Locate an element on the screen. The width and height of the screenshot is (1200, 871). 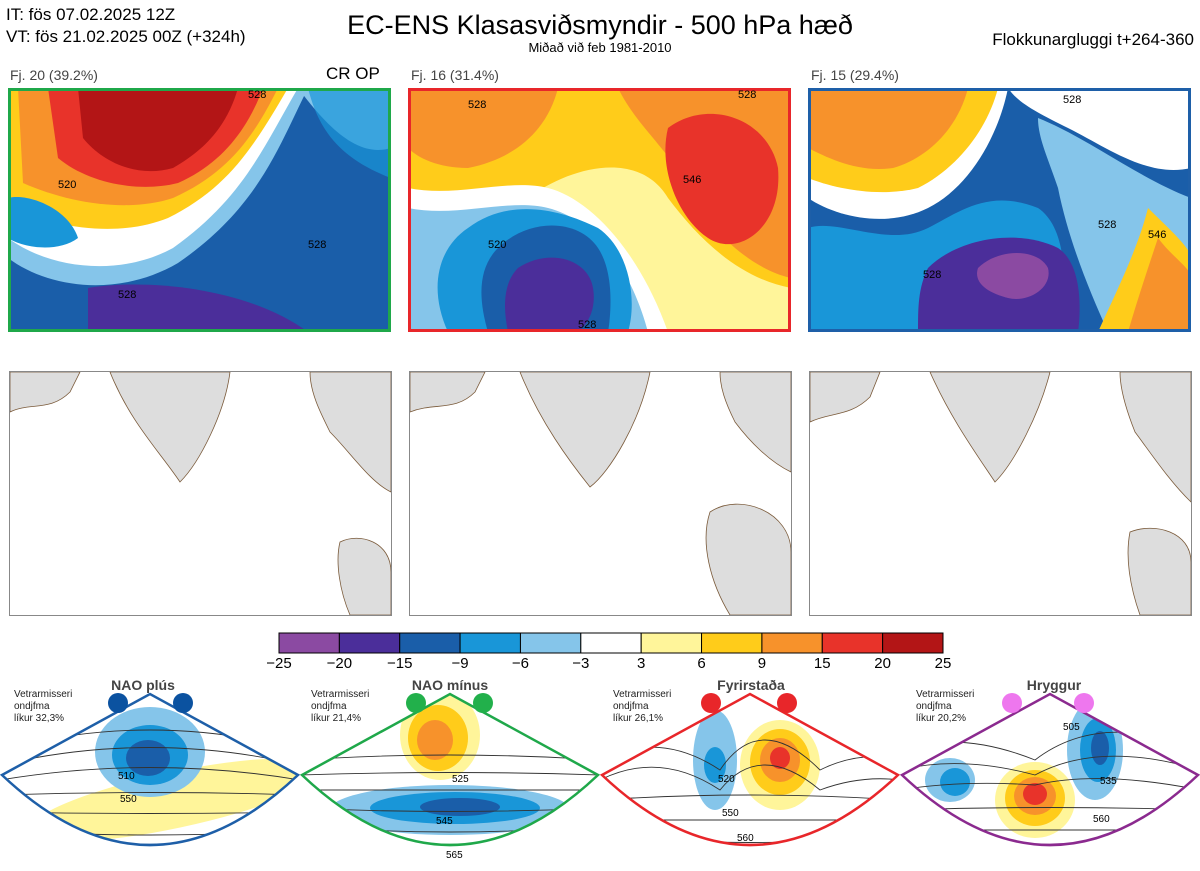
colorbar is located at coordinates (611, 643).